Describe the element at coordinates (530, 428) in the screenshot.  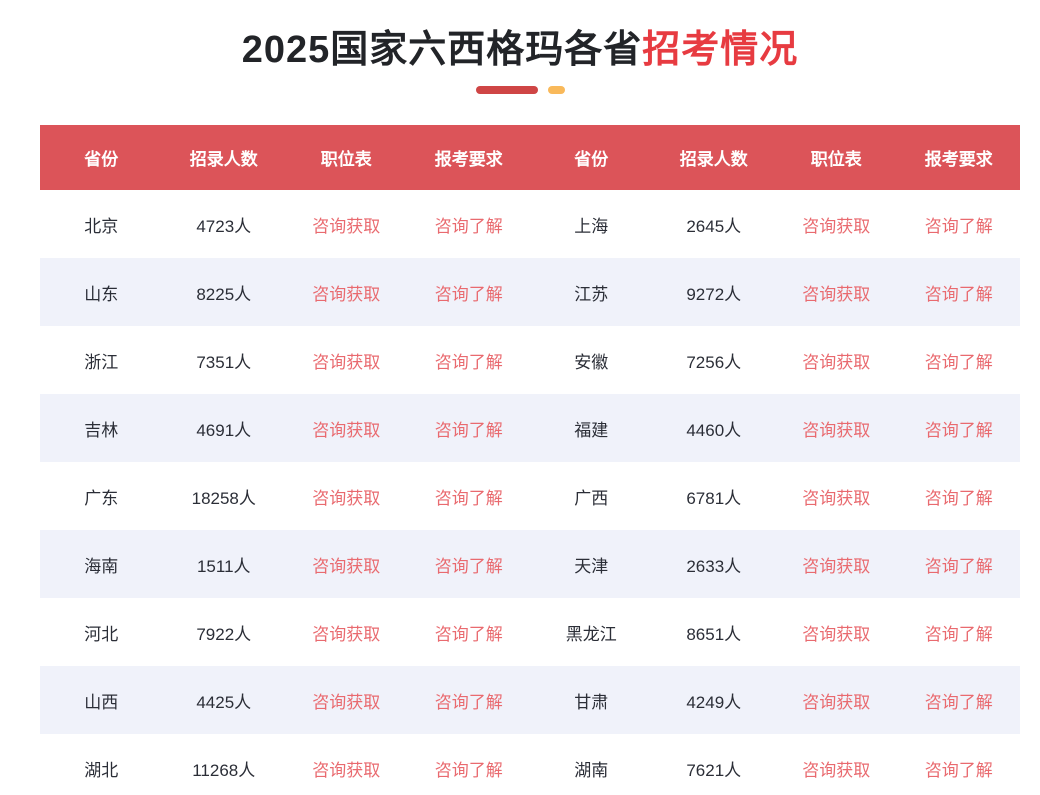
I see `table-row: 吉林 4691人 咨询获取 咨询了解 福建 4460人 咨询获取 咨询了解` at that location.